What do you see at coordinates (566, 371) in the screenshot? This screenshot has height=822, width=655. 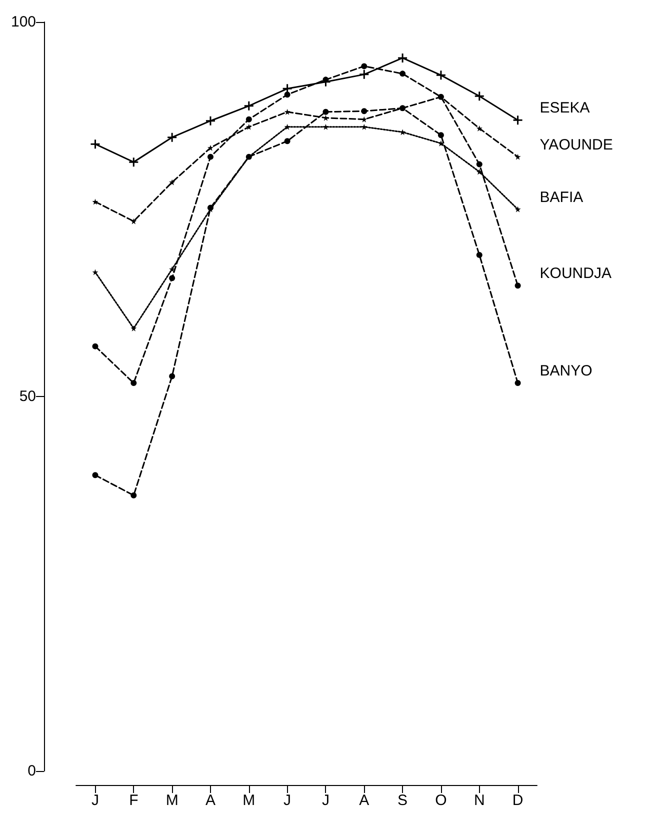 I see `series-label: BANYO` at bounding box center [566, 371].